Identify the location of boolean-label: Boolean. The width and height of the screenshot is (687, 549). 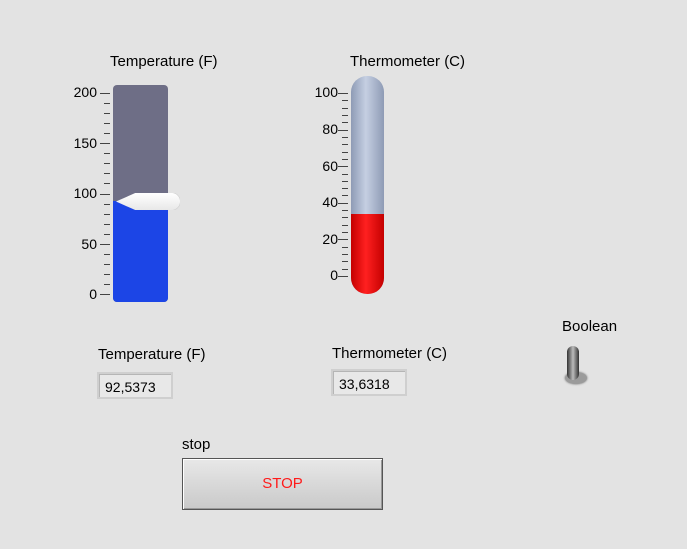
(590, 326).